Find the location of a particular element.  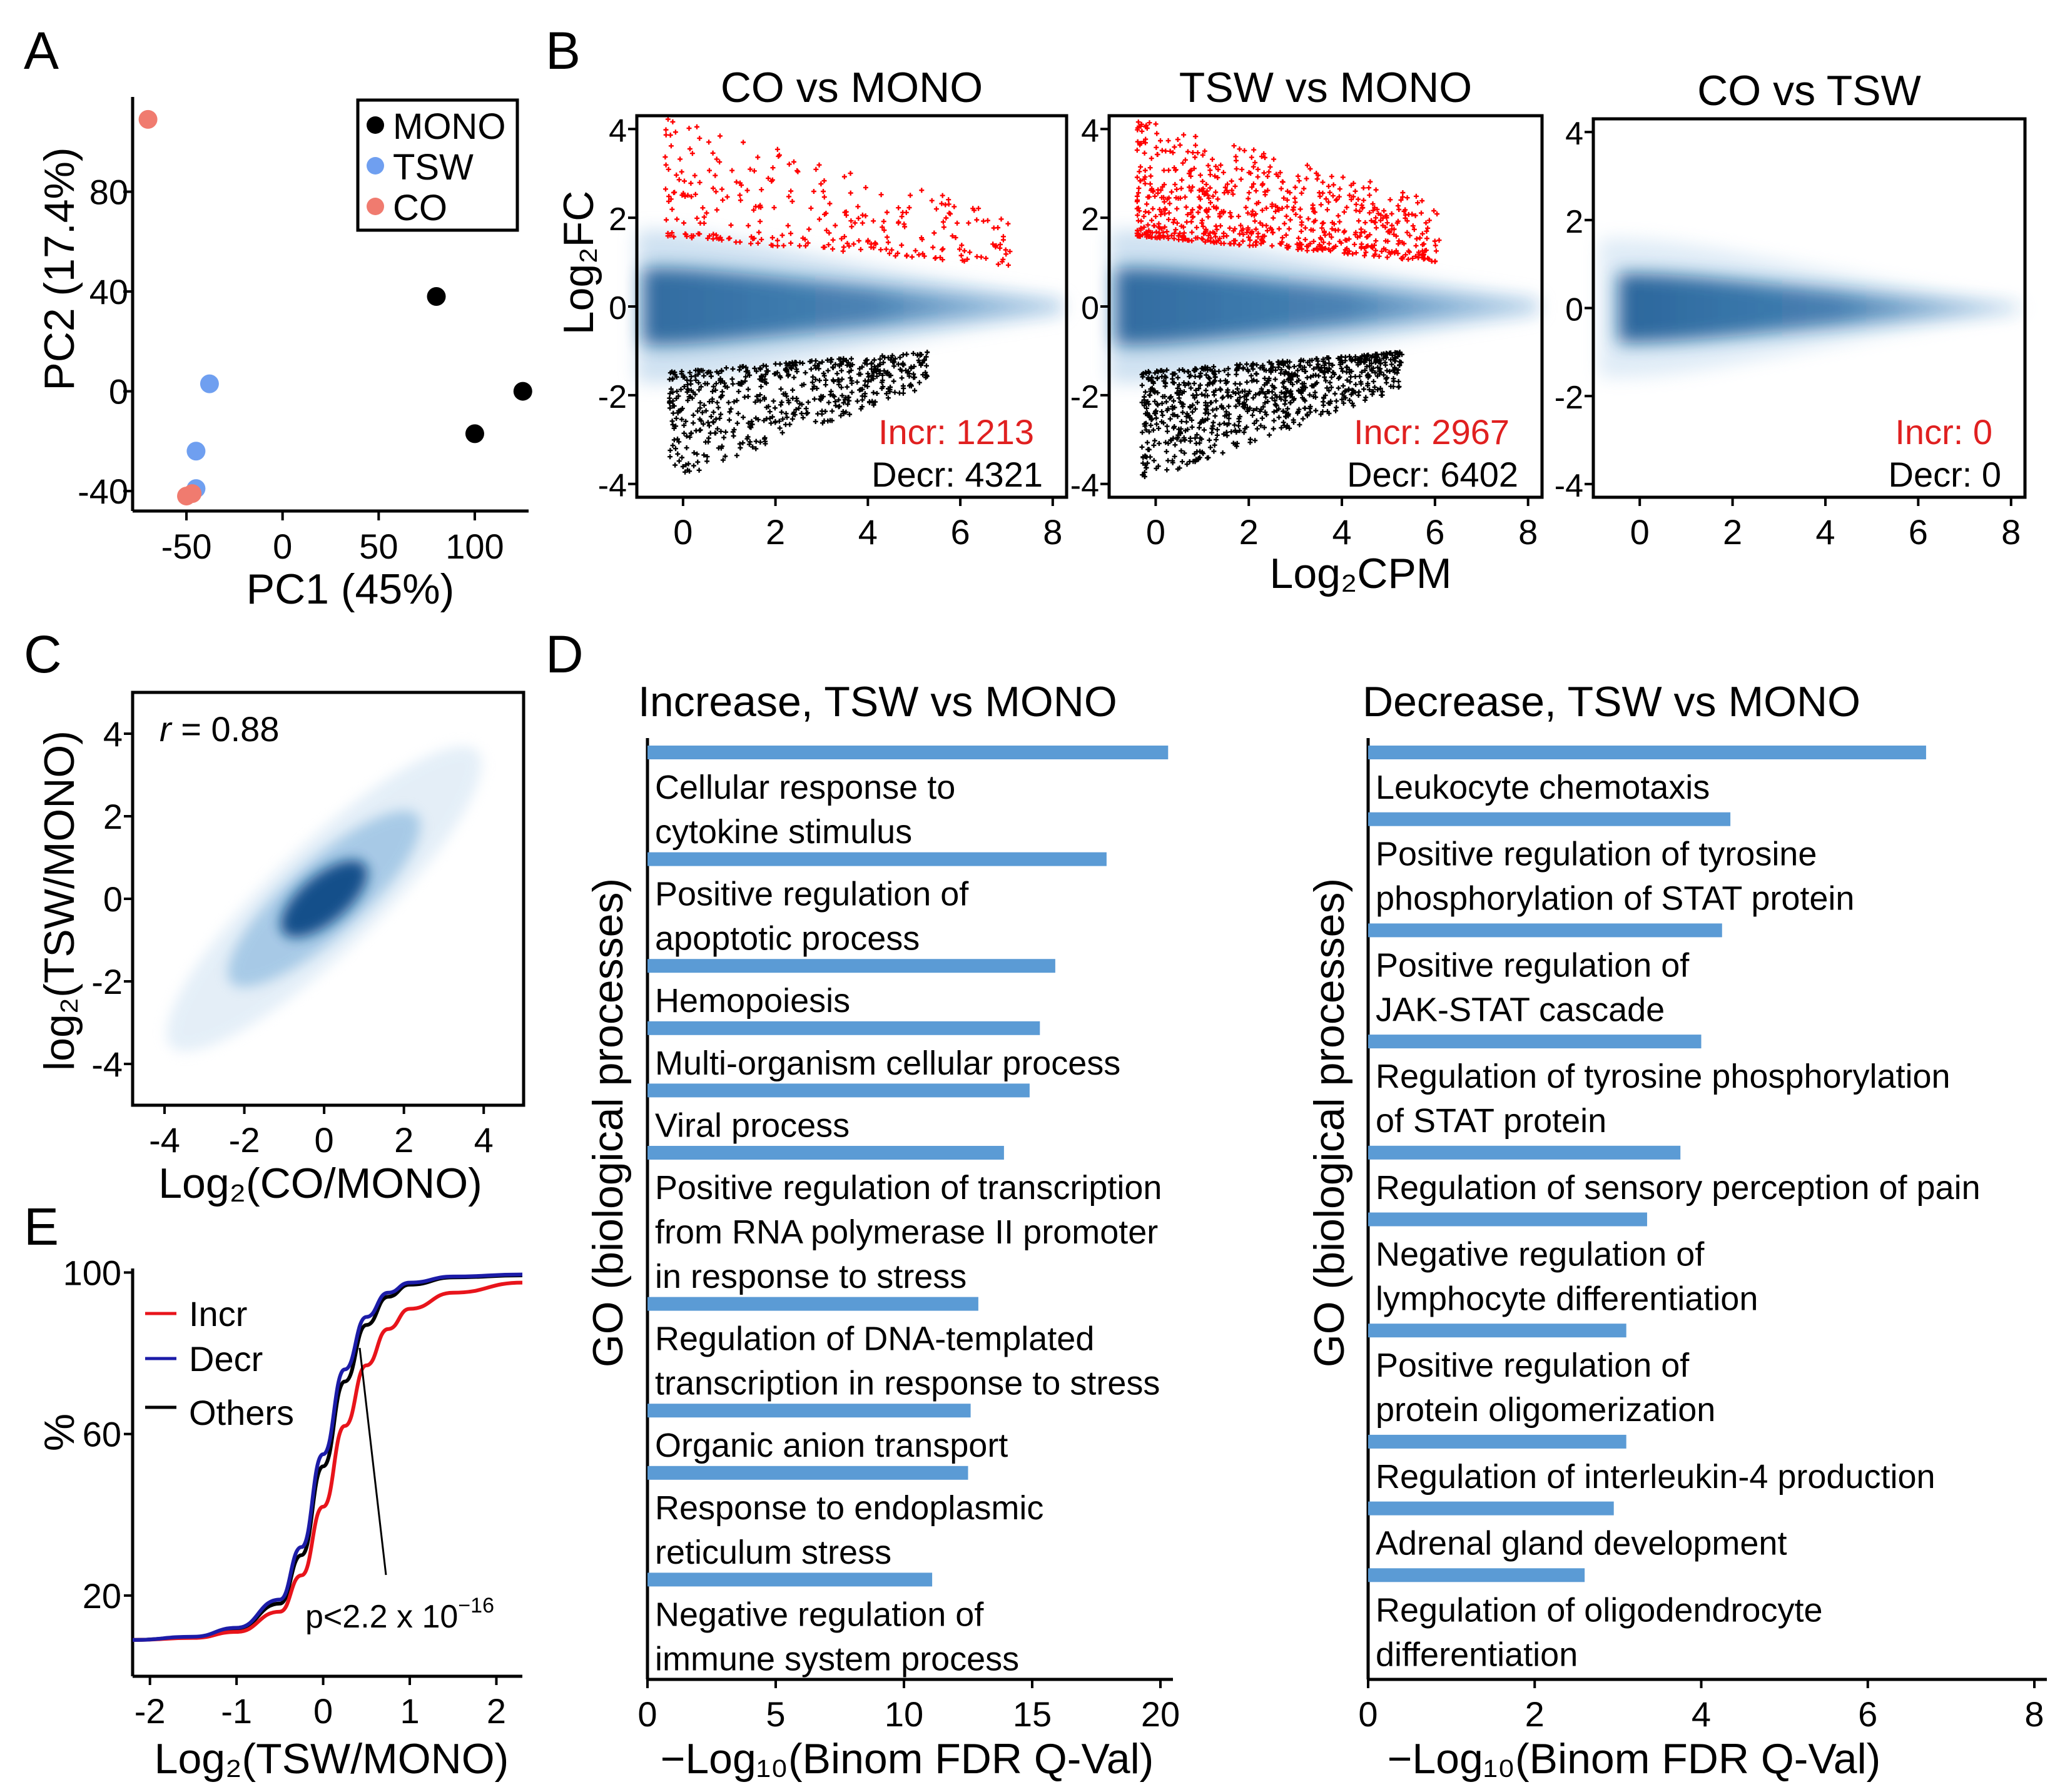

go-x-tick-label: 8 is located at coordinates (2034, 1714).